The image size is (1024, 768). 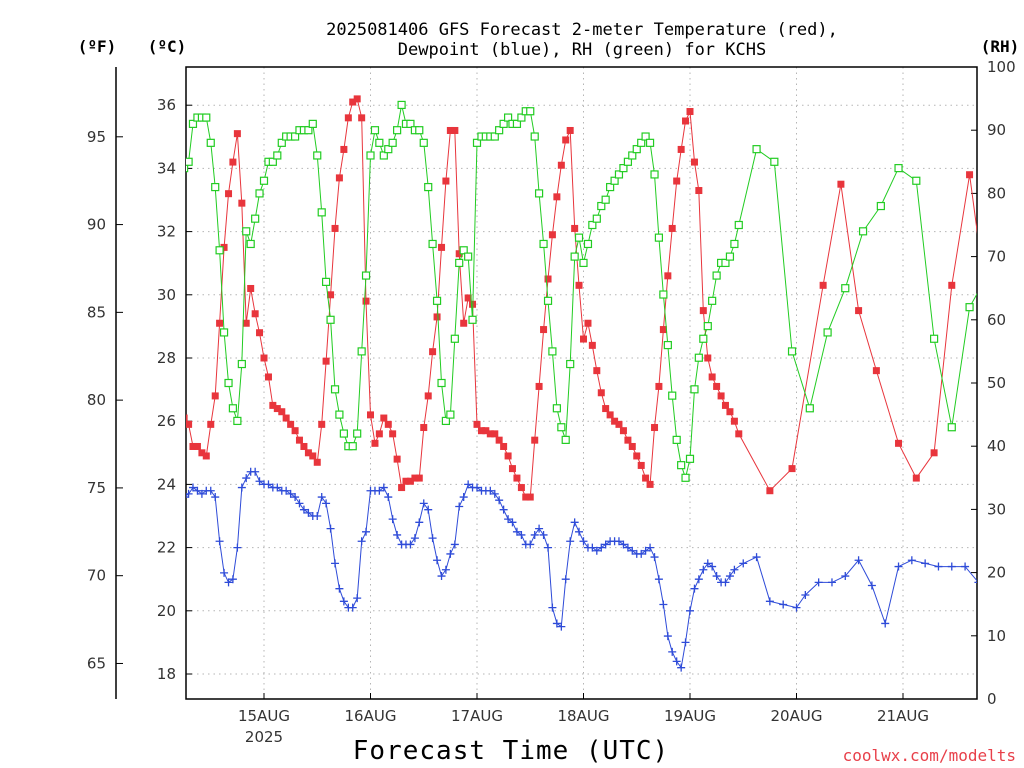 I want to click on rh-tick-label: 0, so click(x=992, y=699).